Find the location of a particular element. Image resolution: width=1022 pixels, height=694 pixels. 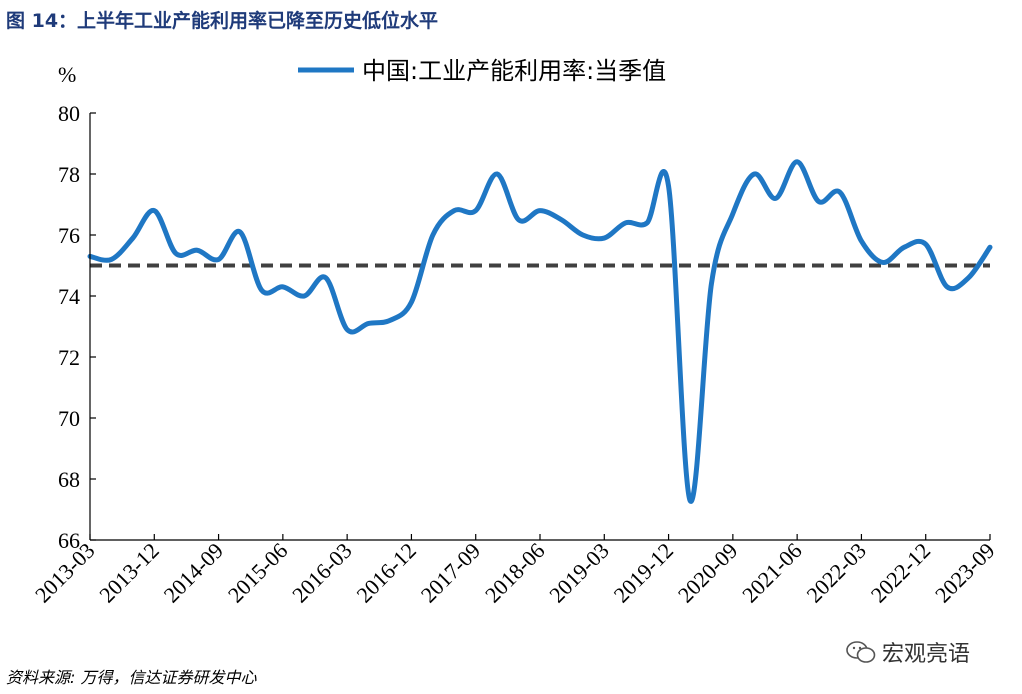

y-tick-label: 68 is located at coordinates (69, 479).